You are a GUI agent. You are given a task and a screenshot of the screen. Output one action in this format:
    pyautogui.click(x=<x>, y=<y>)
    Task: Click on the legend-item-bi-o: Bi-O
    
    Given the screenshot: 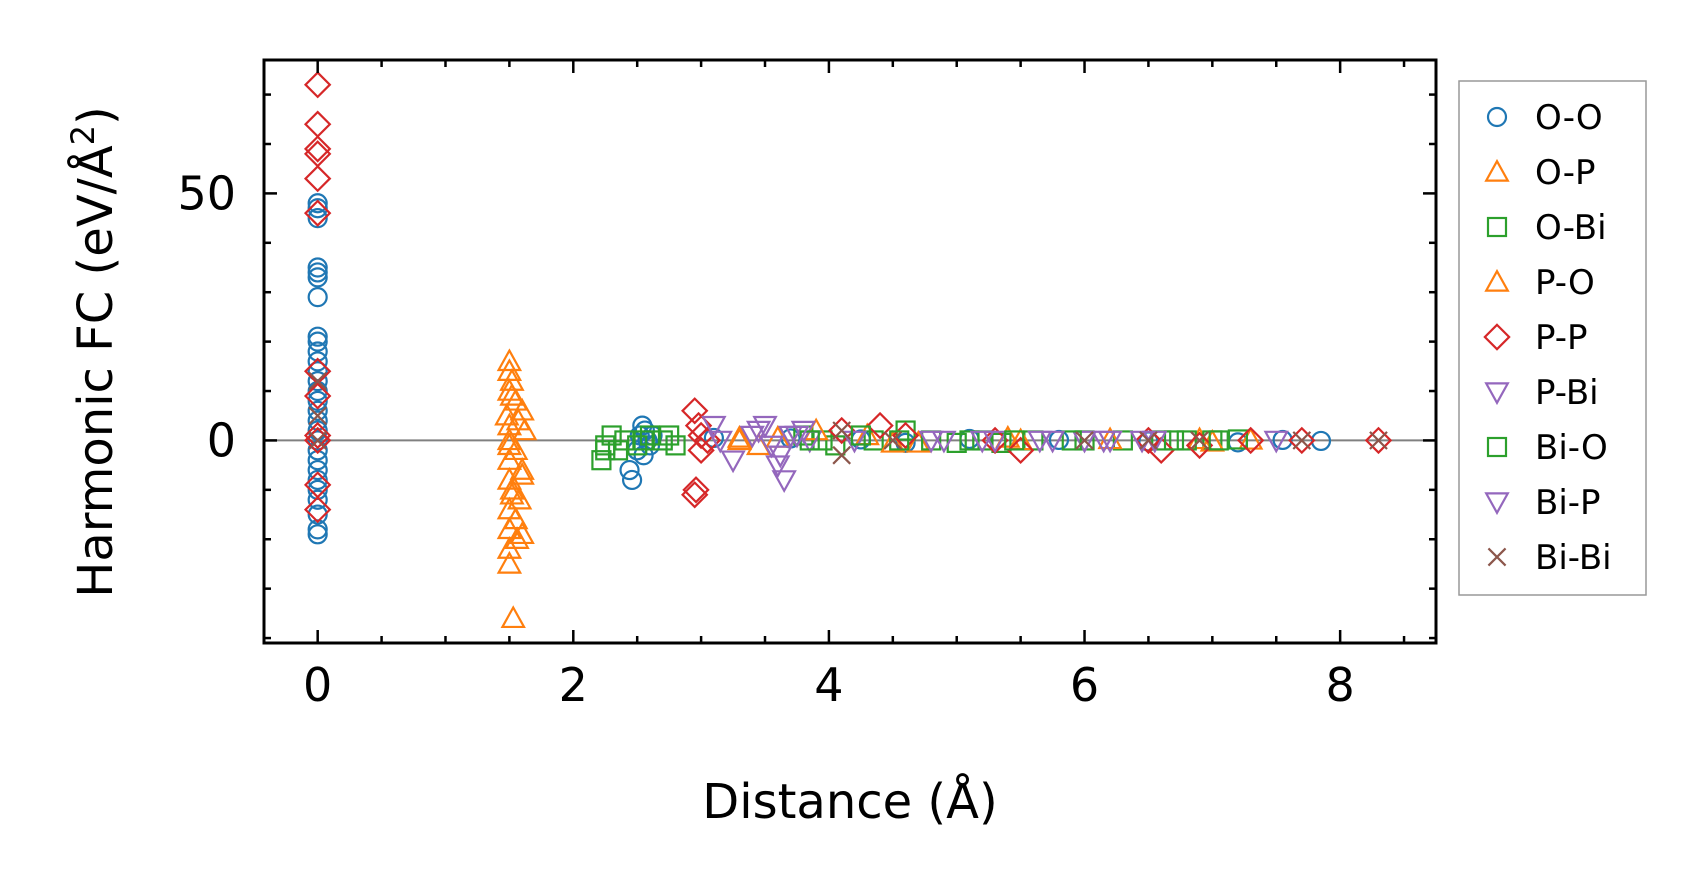 What is the action you would take?
    pyautogui.click(x=1547, y=448)
    